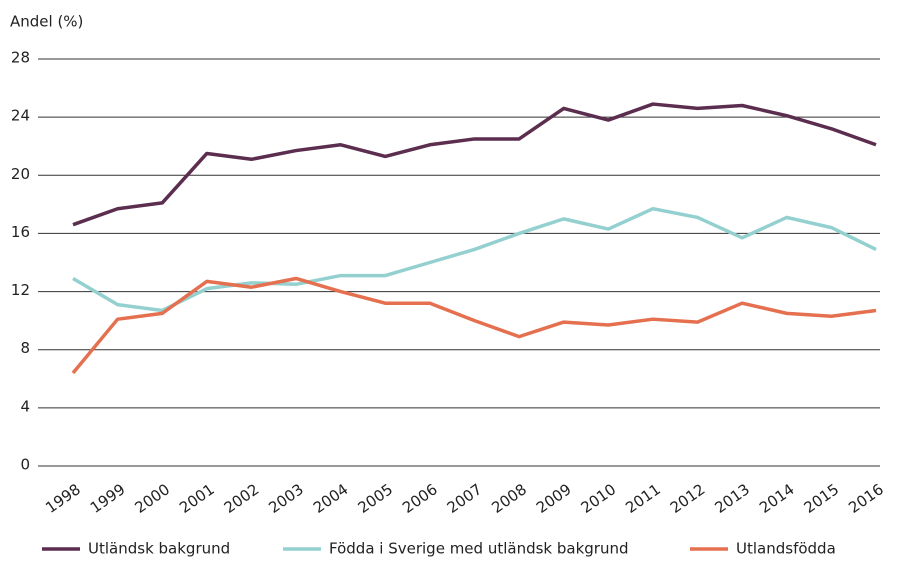 The width and height of the screenshot is (897, 563). I want to click on x-tick-label: 2014, so click(777, 498).